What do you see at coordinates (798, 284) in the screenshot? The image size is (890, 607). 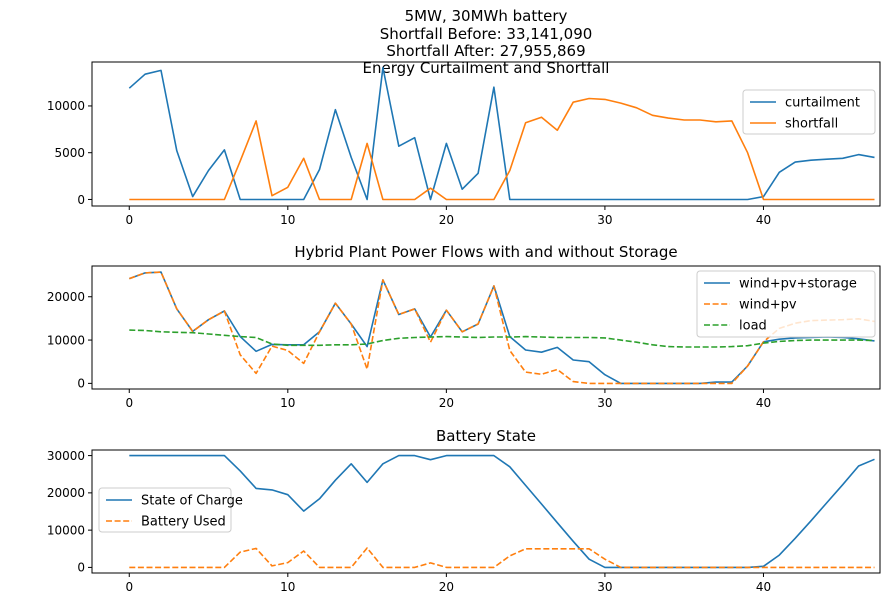 I see `legend-label: wind+pv+storage` at bounding box center [798, 284].